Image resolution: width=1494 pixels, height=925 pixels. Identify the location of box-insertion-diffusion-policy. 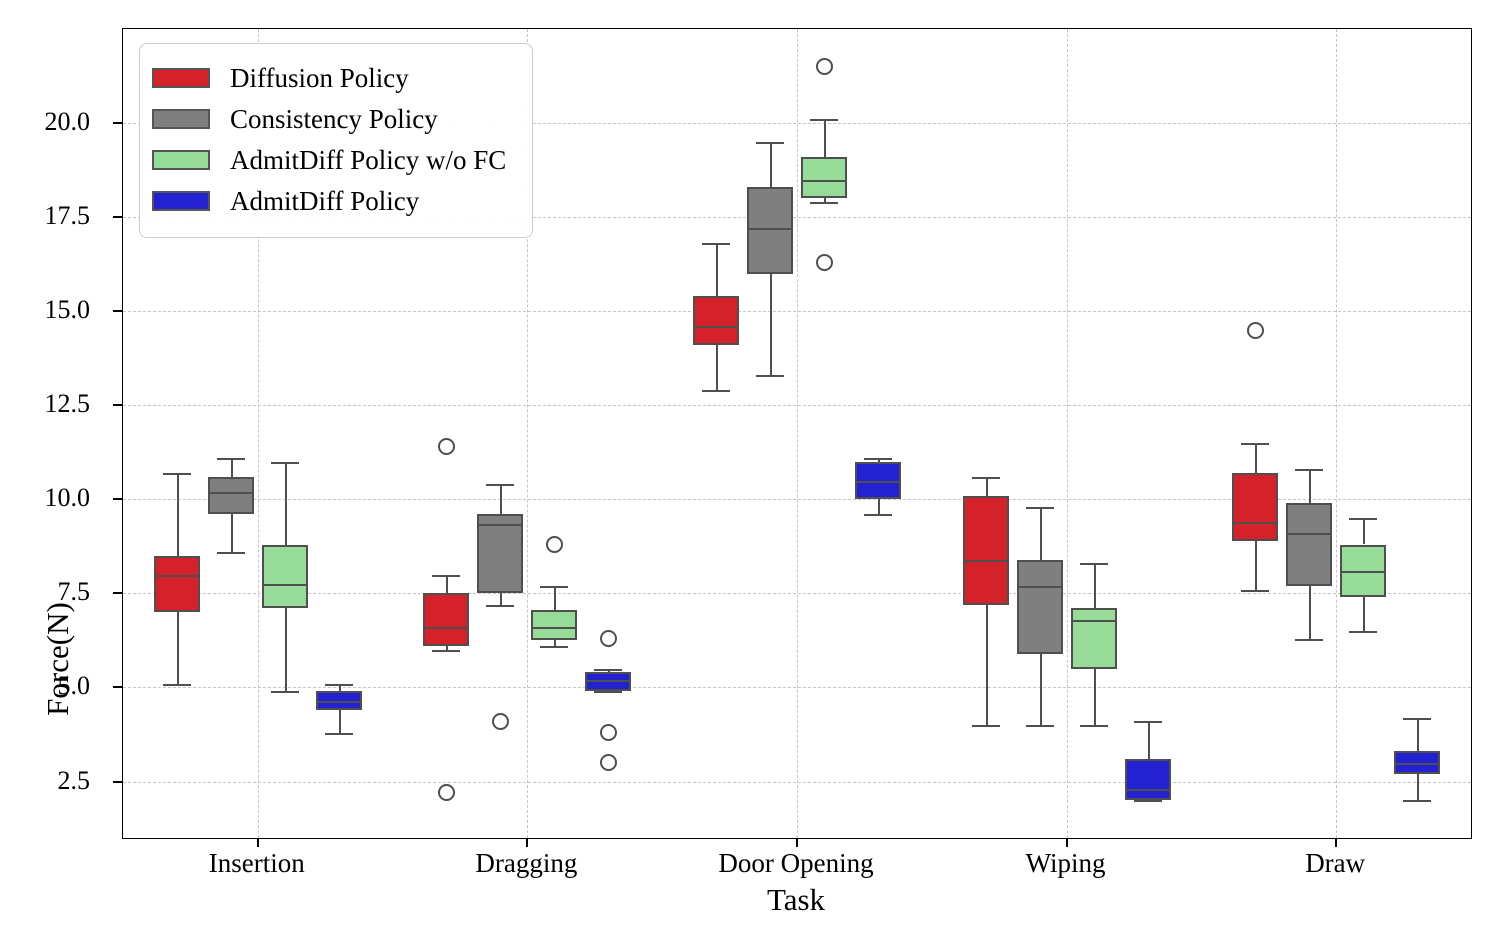
(176, 584).